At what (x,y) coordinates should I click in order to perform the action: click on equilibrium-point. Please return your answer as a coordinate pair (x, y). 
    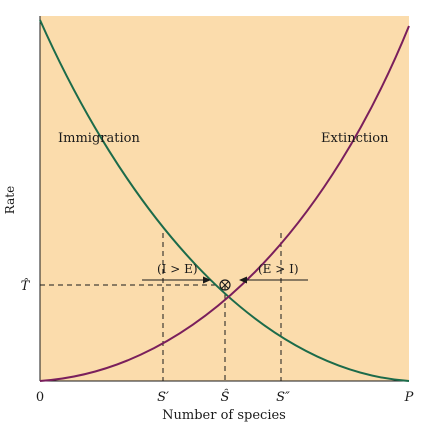
    Looking at the image, I should click on (225, 285).